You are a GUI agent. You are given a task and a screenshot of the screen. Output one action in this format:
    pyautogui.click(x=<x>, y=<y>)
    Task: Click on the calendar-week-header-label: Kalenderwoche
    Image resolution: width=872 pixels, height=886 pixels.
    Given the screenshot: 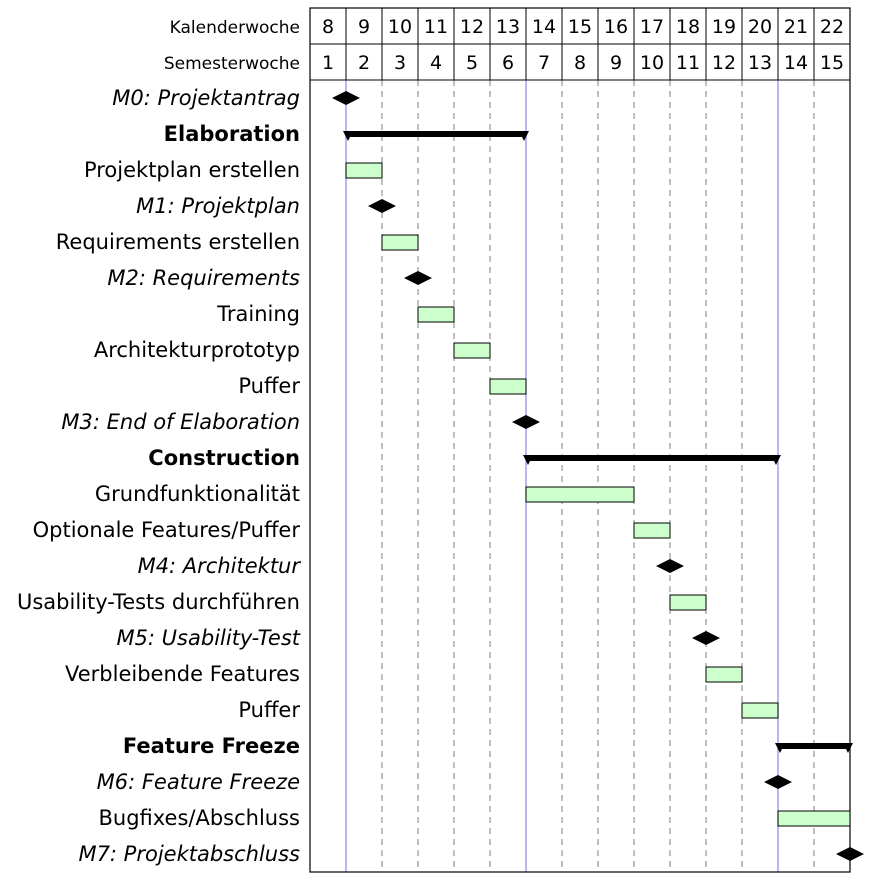 What is the action you would take?
    pyautogui.click(x=235, y=28)
    